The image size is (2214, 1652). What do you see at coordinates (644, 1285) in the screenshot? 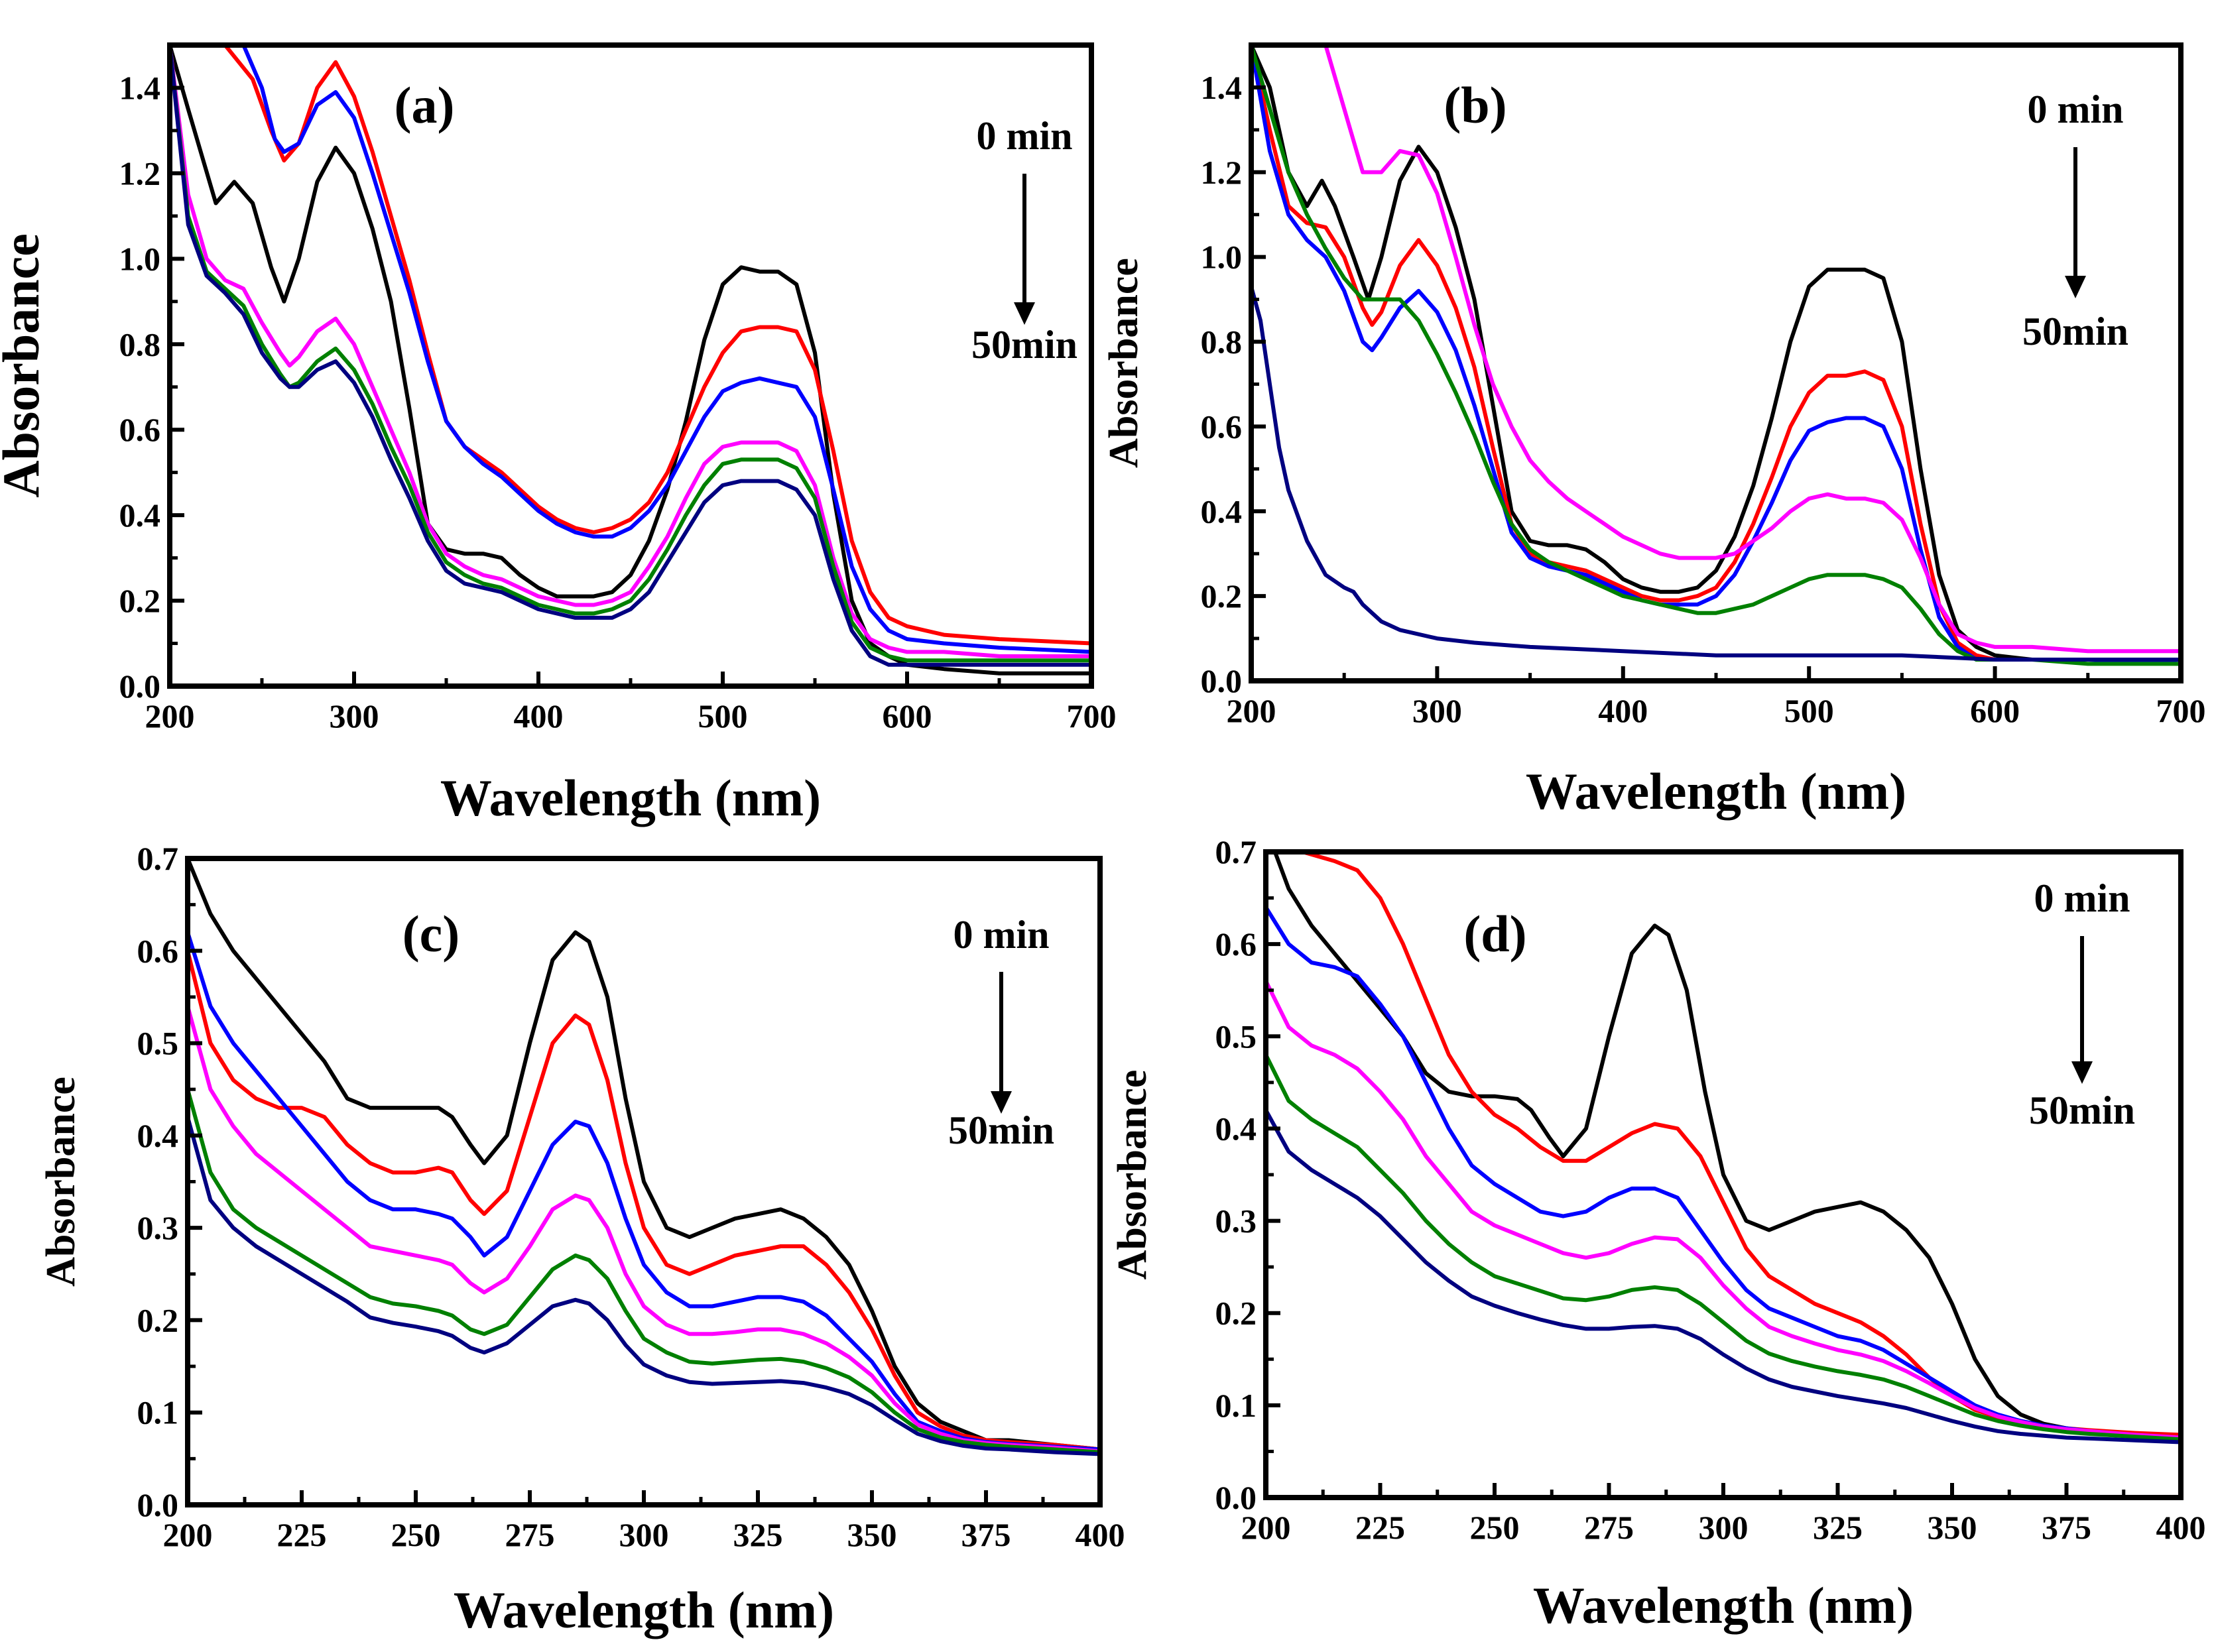
I see `panel-c-series-5-line` at bounding box center [644, 1285].